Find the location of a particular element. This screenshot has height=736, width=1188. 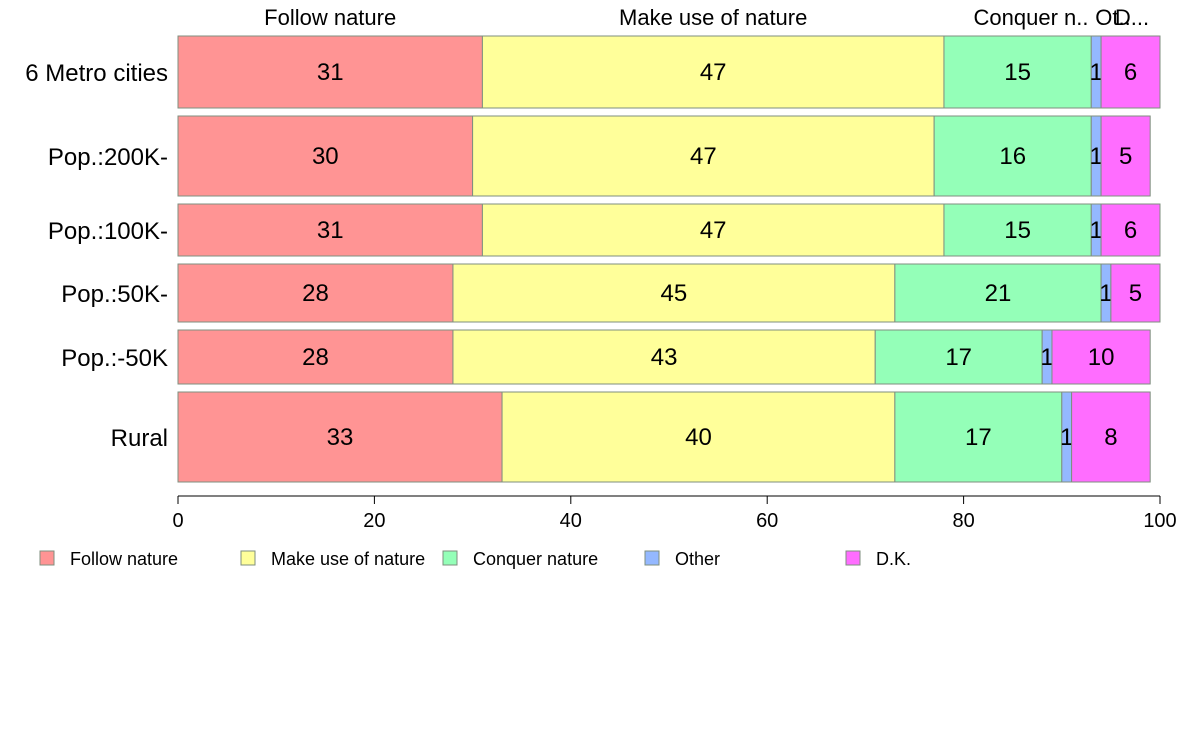

legend-item-make-use-of-nature: Make use of nature is located at coordinates (332, 559).